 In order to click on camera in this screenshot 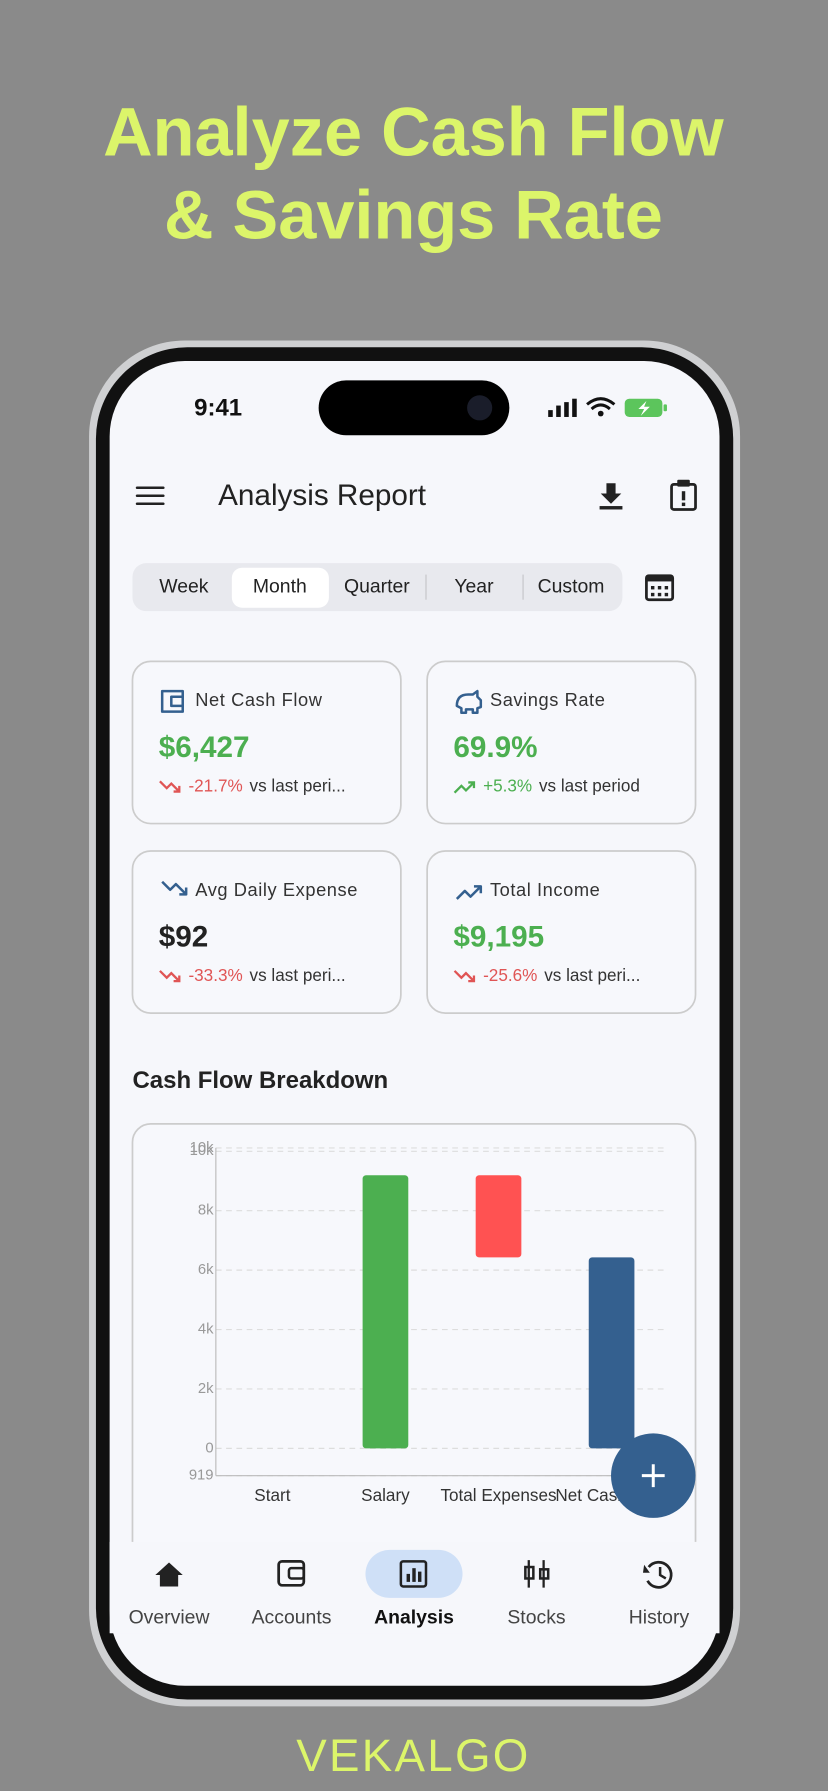, I will do `click(480, 408)`.